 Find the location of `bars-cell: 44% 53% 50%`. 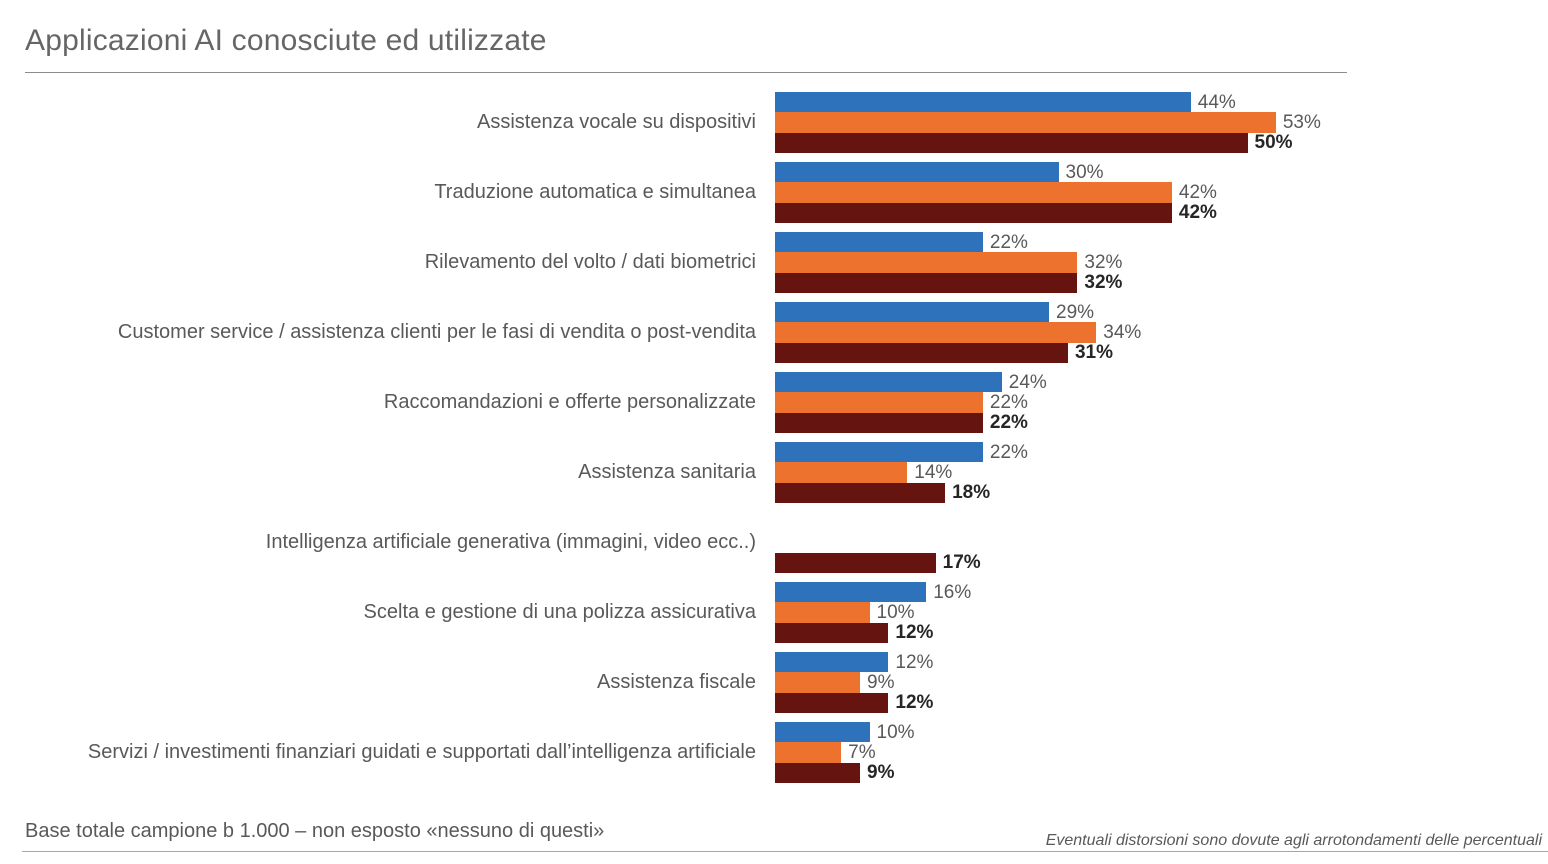

bars-cell: 44% 53% 50% is located at coordinates (1161, 122).